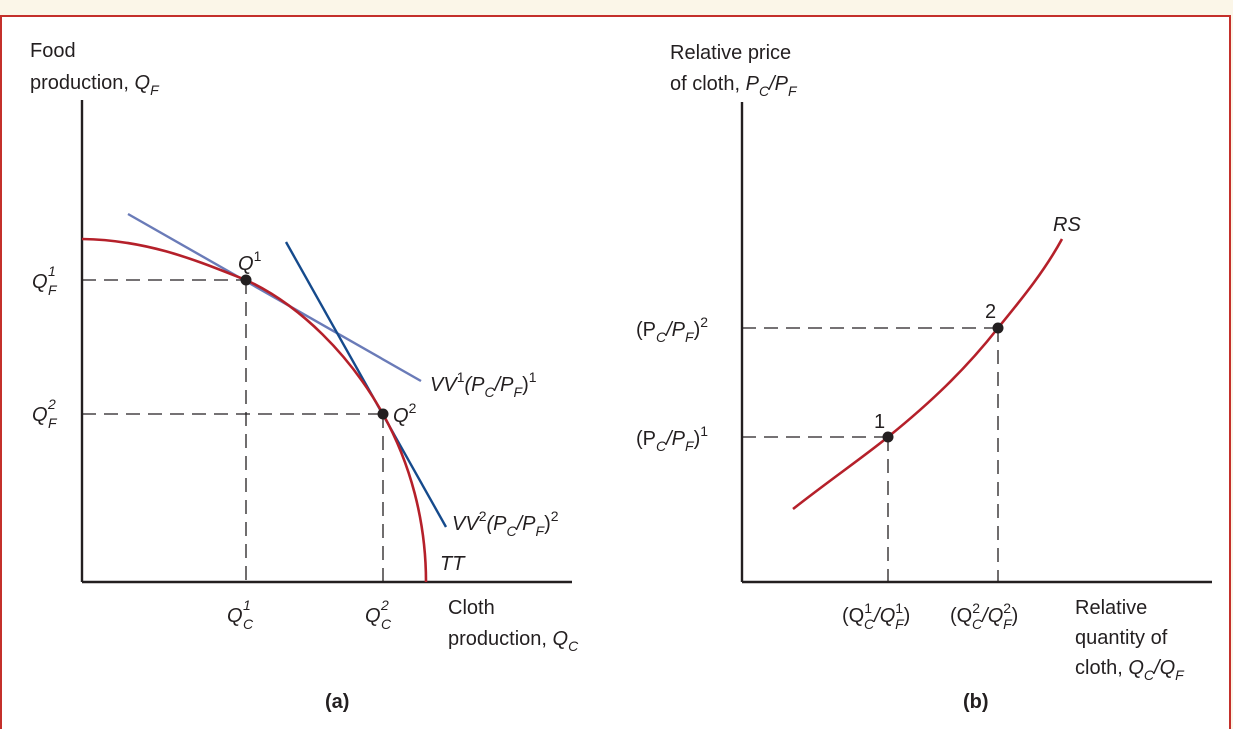 Image resolution: width=1233 pixels, height=729 pixels. Describe the element at coordinates (879, 422) in the screenshot. I see `point-1-label: 1` at that location.